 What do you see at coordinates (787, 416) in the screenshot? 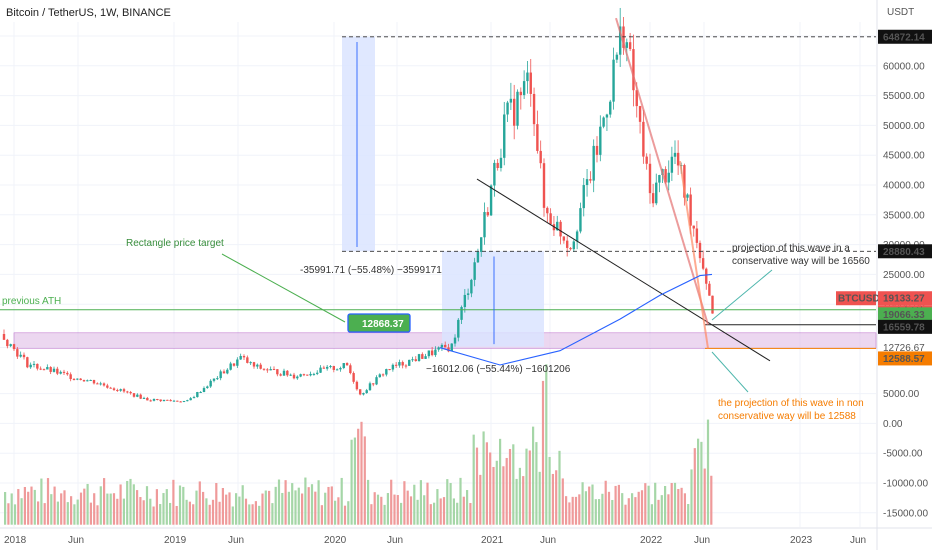
I see `nonconservative-line-2: conservative way will be 12588` at bounding box center [787, 416].